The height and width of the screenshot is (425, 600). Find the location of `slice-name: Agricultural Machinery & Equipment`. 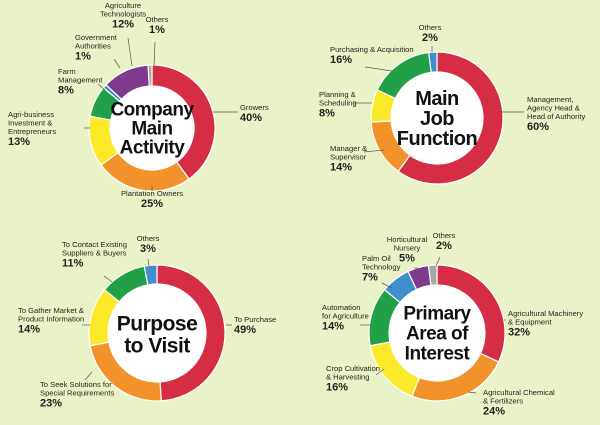

slice-name: Agricultural Machinery & Equipment is located at coordinates (545, 318).